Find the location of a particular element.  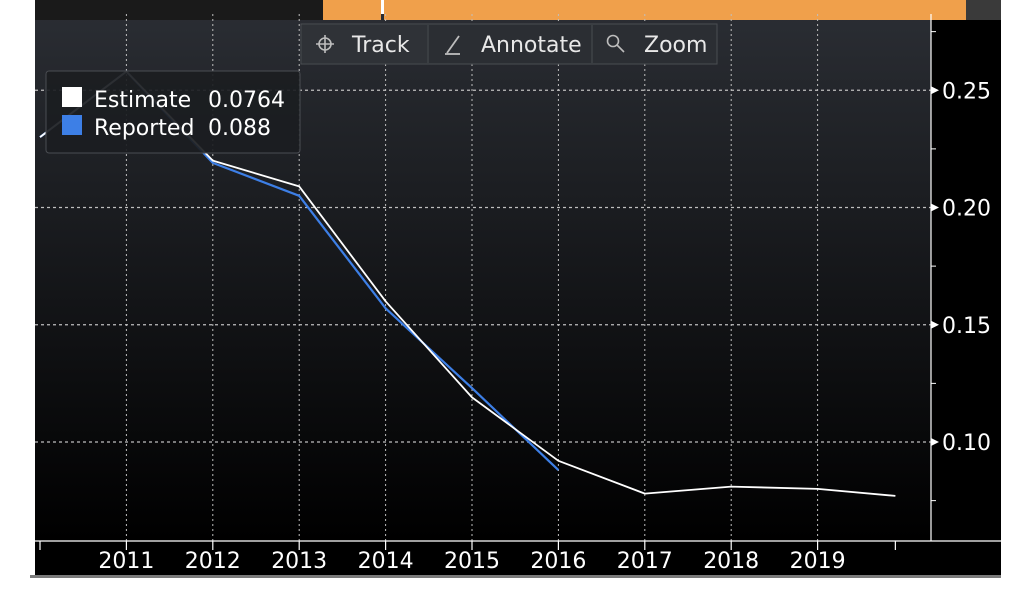

x-axis-background is located at coordinates (518, 559).